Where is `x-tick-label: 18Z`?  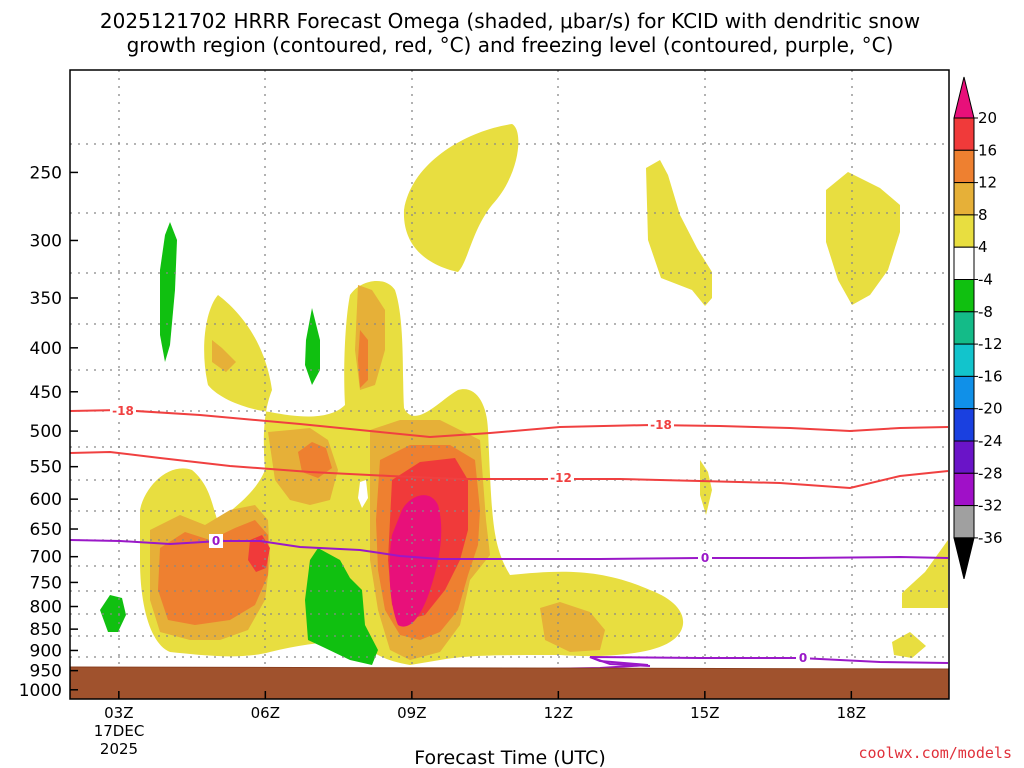 x-tick-label: 18Z is located at coordinates (851, 713).